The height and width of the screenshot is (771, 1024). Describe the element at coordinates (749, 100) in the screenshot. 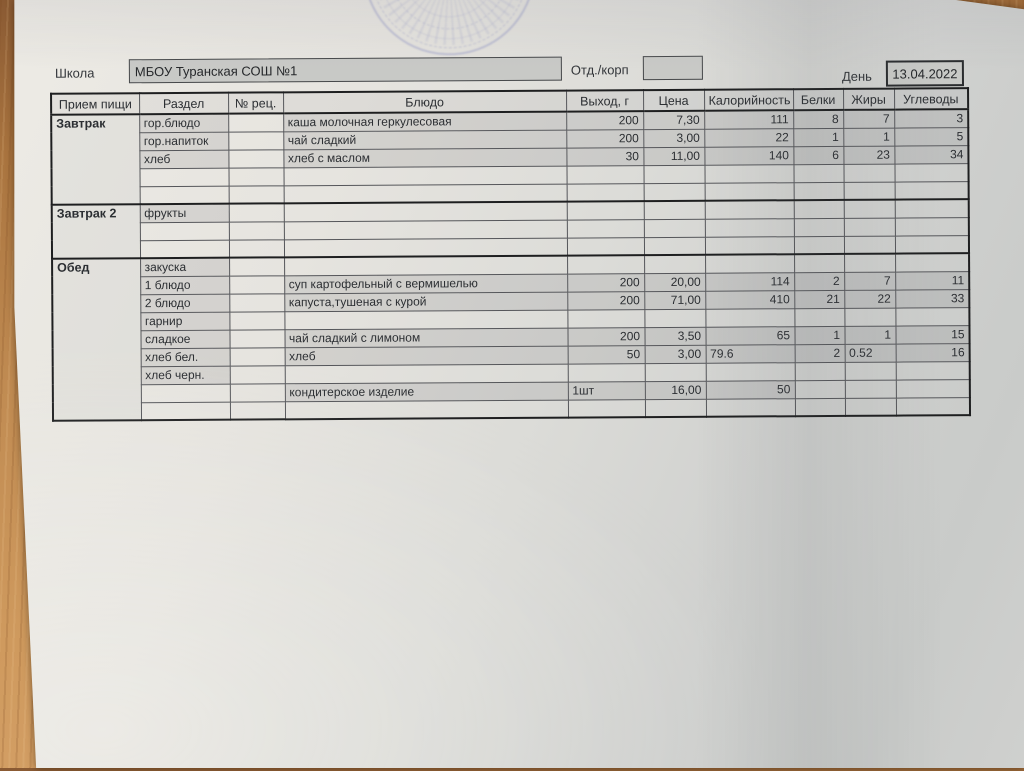

I see `column-header: Калорийность` at that location.